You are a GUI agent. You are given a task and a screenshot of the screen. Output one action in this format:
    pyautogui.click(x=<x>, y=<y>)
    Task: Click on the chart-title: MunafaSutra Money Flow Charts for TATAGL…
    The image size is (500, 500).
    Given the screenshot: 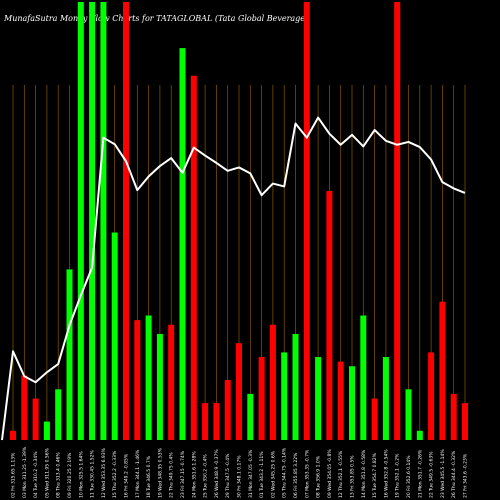 What is the action you would take?
    pyautogui.click(x=157, y=18)
    